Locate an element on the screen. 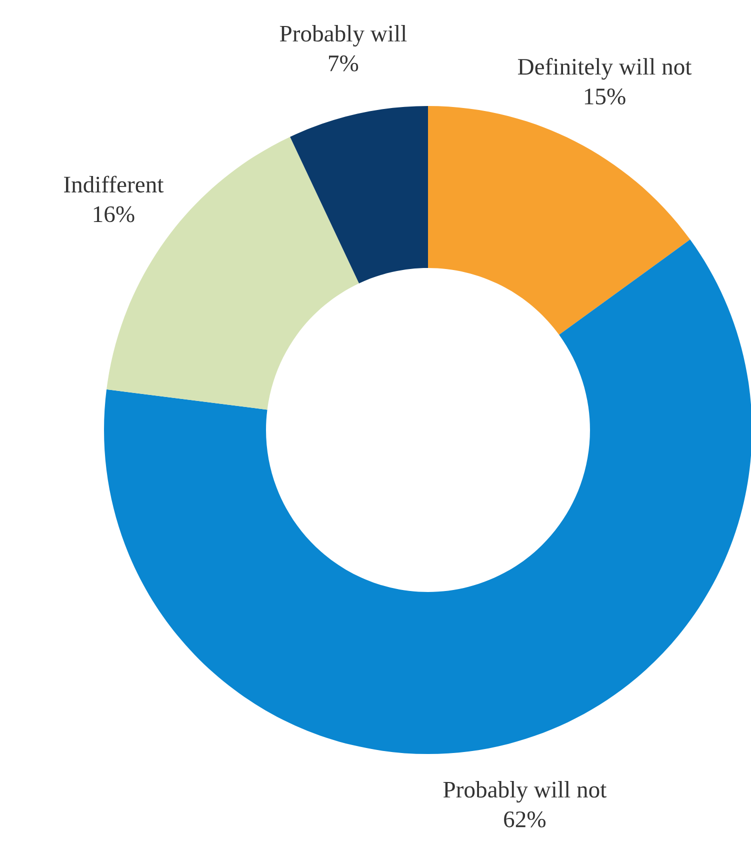  slice-label: Indifferent is located at coordinates (114, 184).